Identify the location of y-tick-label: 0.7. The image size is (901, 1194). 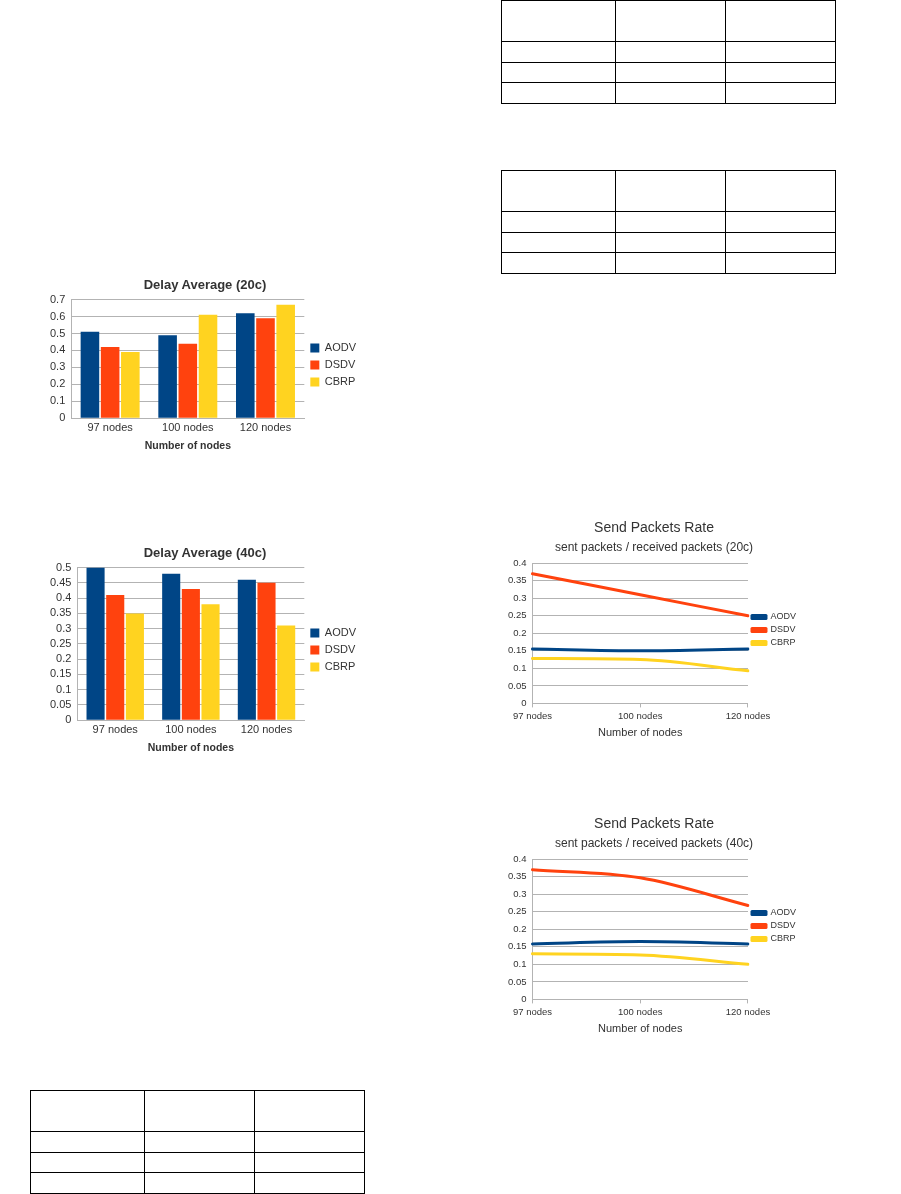
(57, 298).